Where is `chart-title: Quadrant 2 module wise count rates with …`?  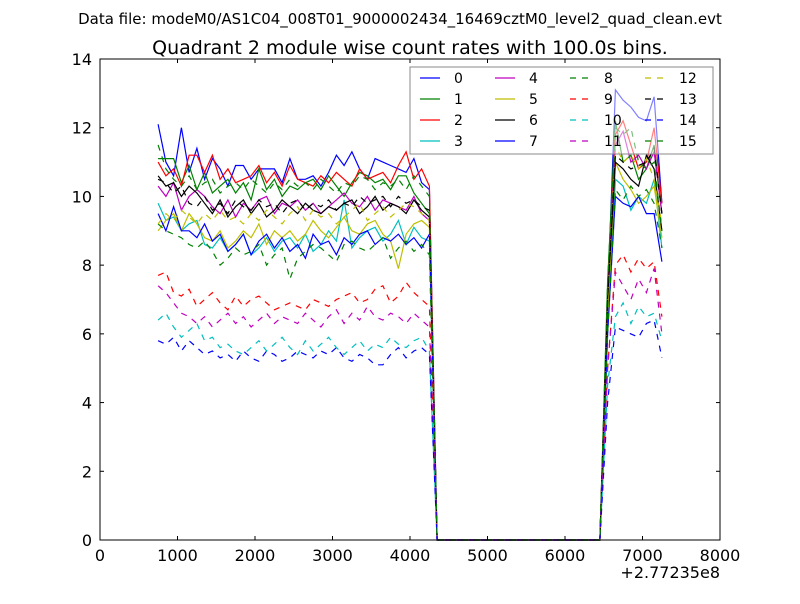 chart-title: Quadrant 2 module wise count rates with … is located at coordinates (410, 48).